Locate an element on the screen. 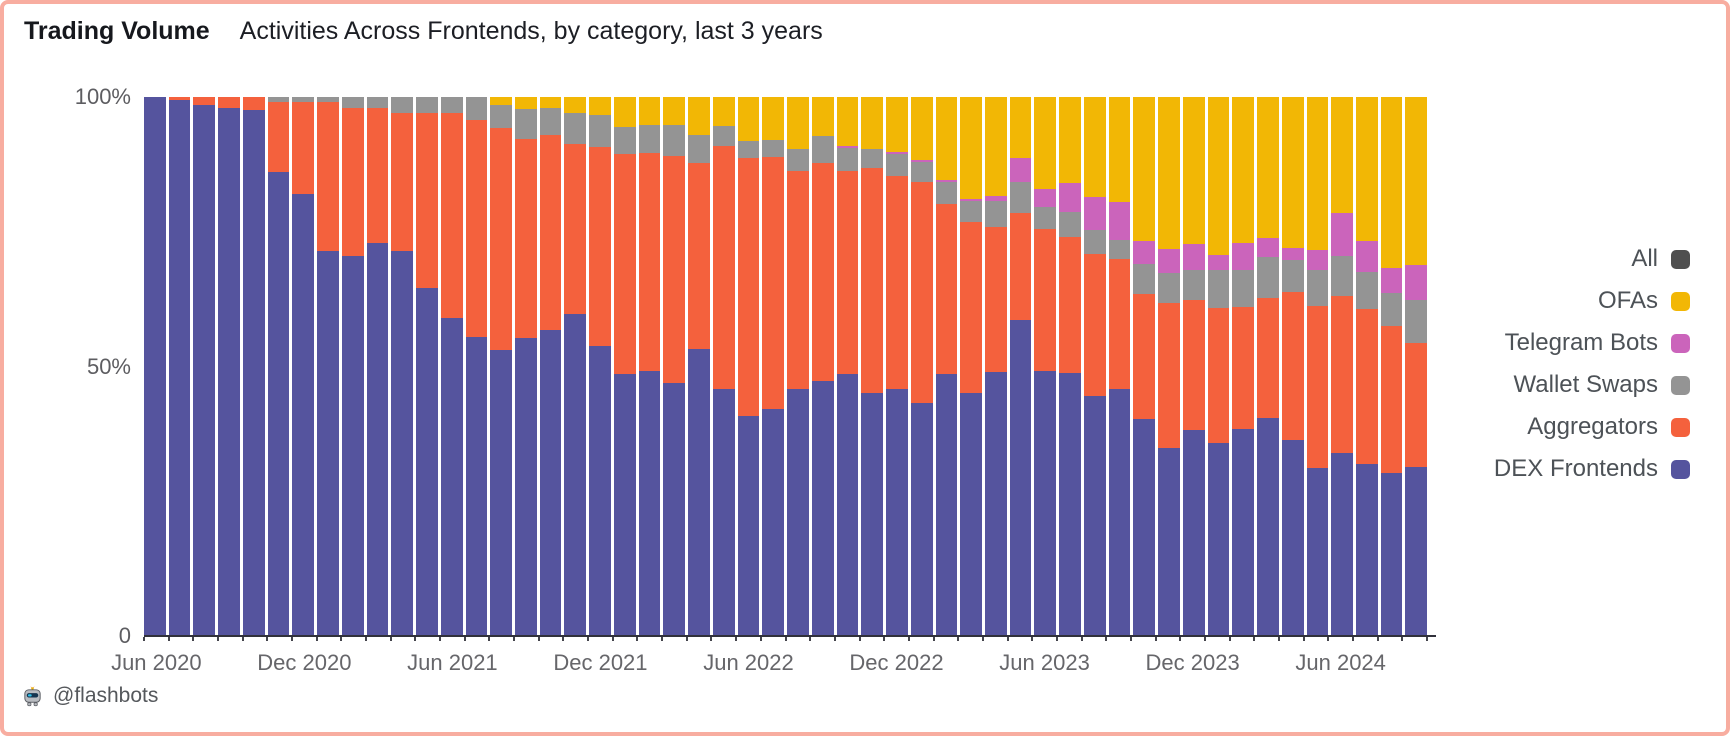  bar-mar-2021 is located at coordinates (377, 366).